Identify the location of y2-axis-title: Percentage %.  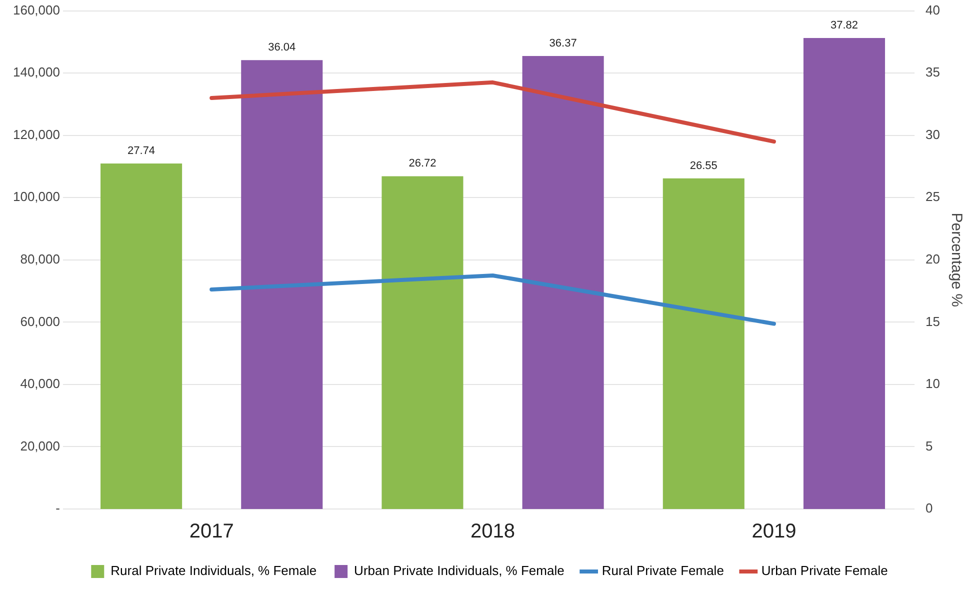
(956, 260).